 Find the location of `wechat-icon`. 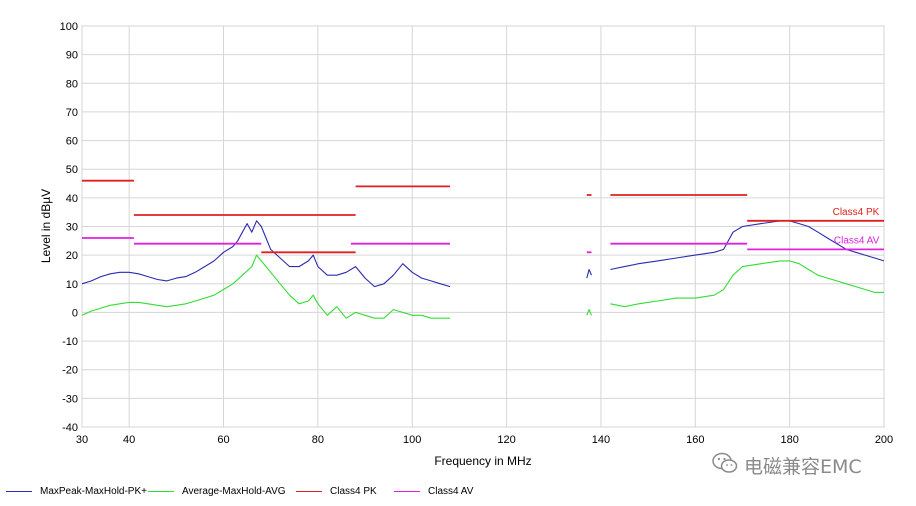

wechat-icon is located at coordinates (725, 465).